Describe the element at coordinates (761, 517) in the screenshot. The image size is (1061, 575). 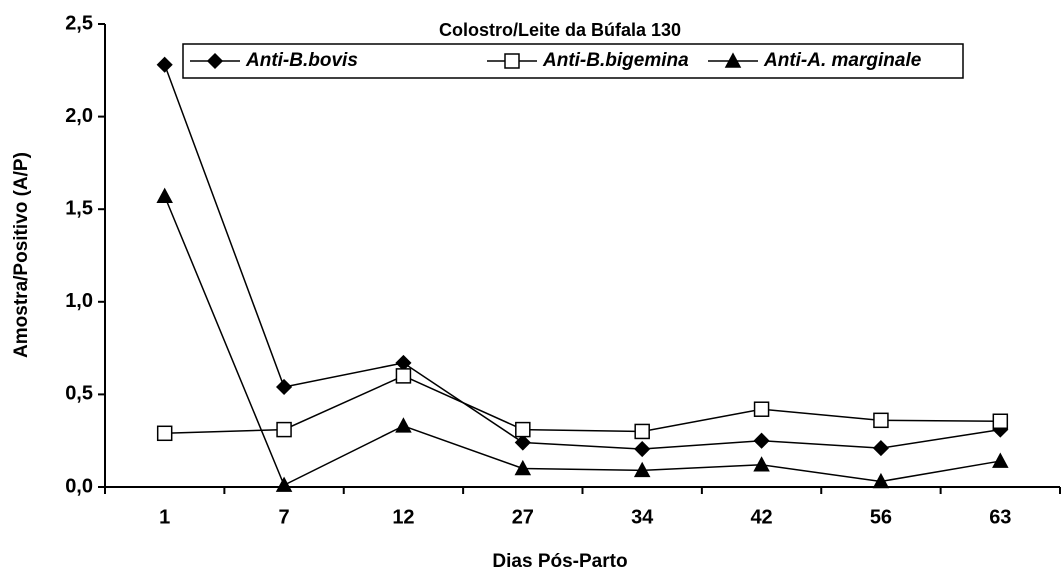
I see `x-tick-label: 42` at that location.